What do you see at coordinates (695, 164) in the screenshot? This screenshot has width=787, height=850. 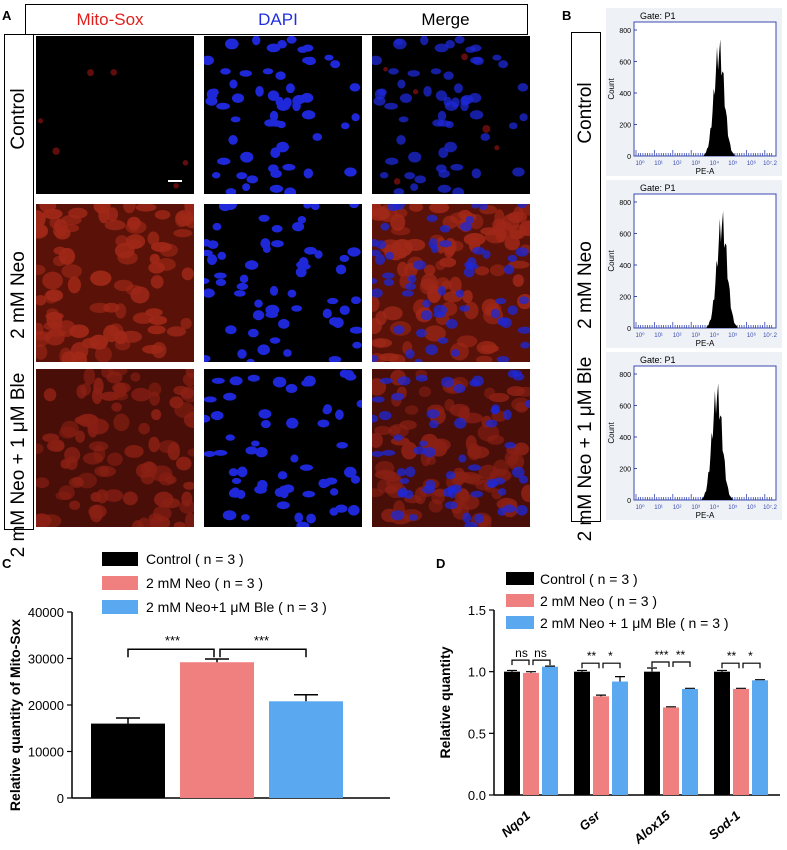 I see `x-tick-label: 10³` at bounding box center [695, 164].